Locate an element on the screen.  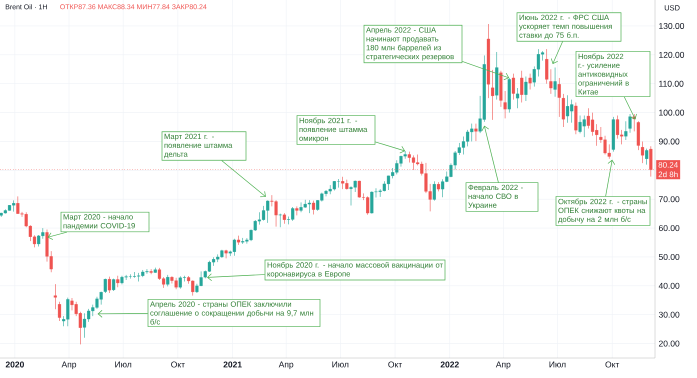
y-tick-label: 50.00 is located at coordinates (669, 257).